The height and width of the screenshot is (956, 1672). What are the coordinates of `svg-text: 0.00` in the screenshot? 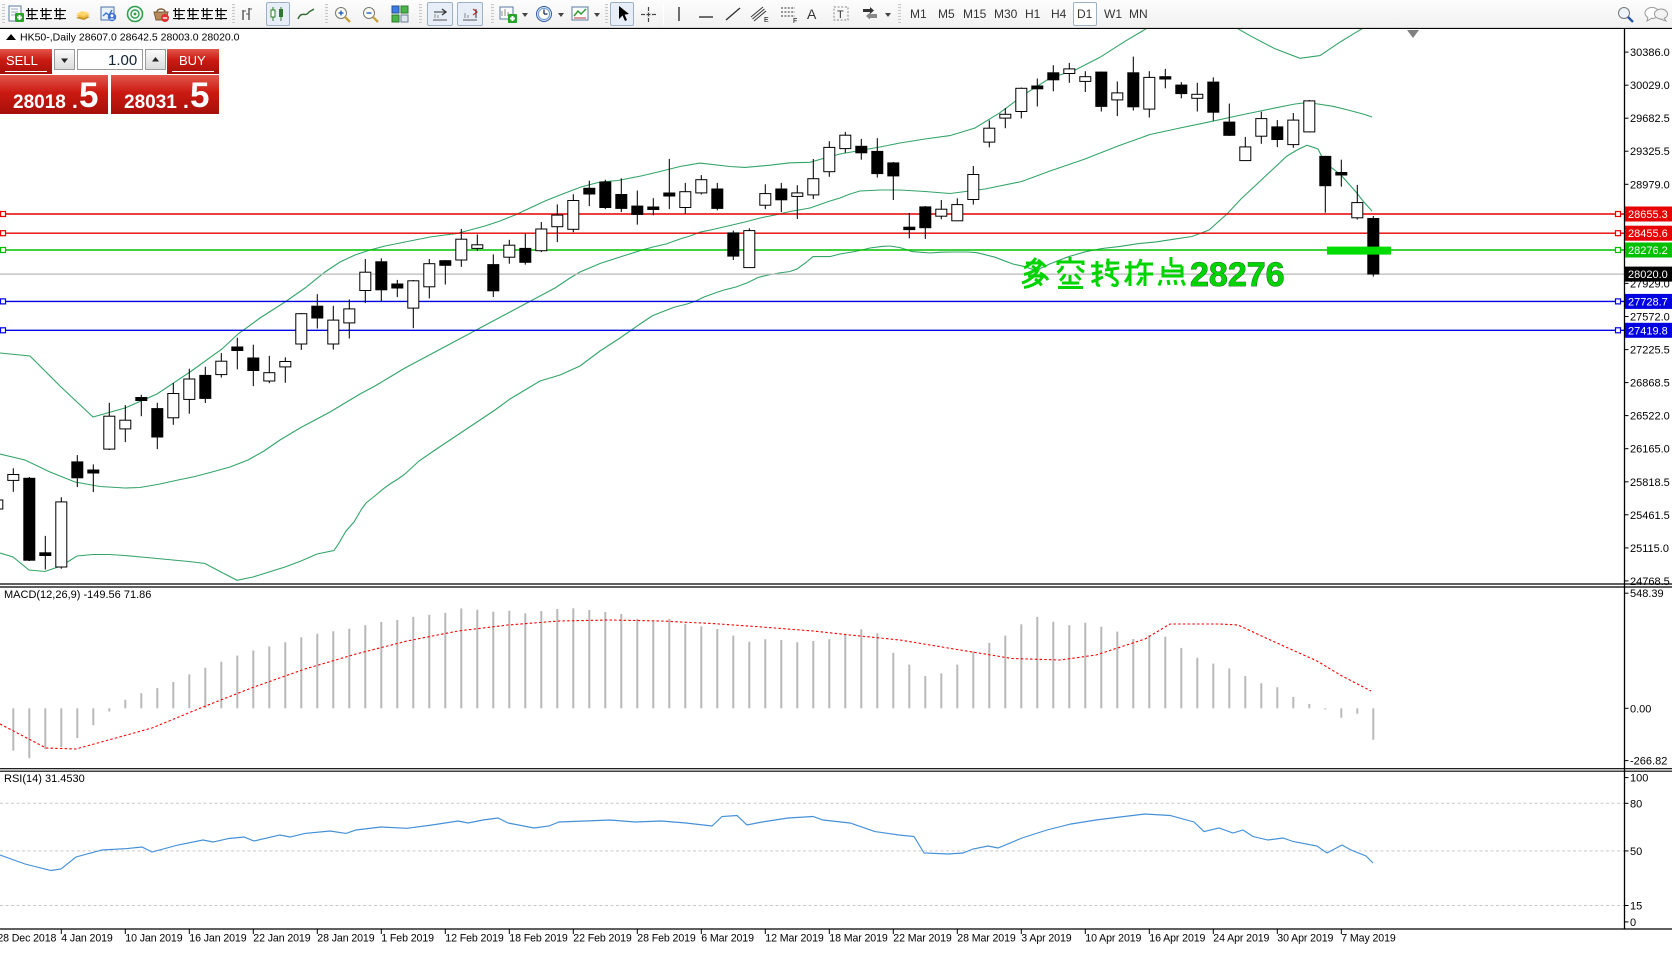 It's located at (1640, 709).